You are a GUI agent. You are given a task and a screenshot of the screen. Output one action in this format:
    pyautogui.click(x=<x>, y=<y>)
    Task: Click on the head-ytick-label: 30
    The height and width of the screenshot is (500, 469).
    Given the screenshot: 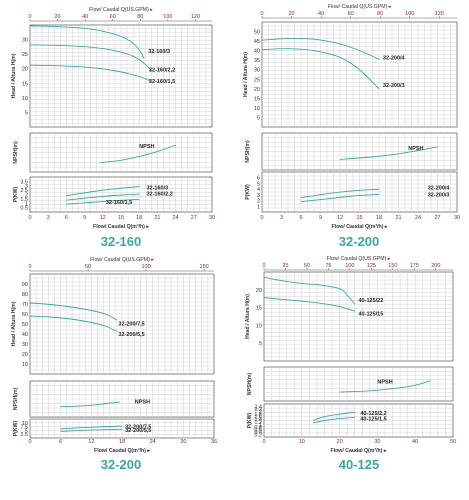 What is the action you would take?
    pyautogui.click(x=25, y=345)
    